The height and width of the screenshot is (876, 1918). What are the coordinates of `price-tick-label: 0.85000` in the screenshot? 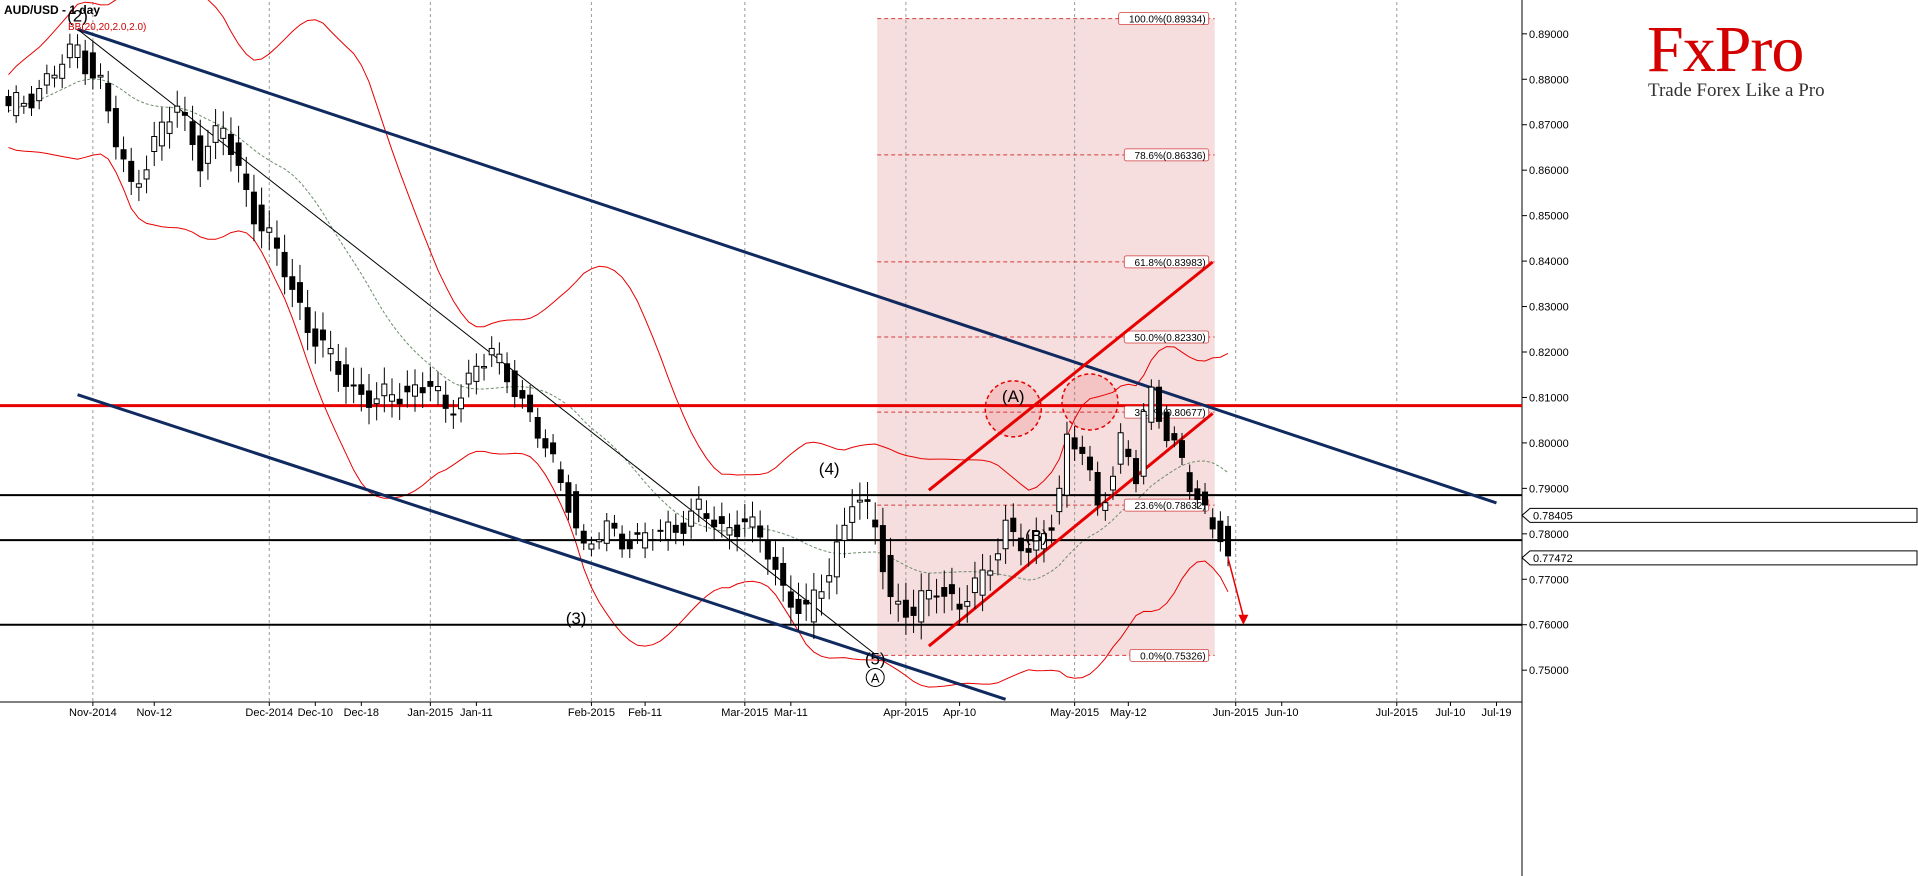 It's located at (1549, 217).